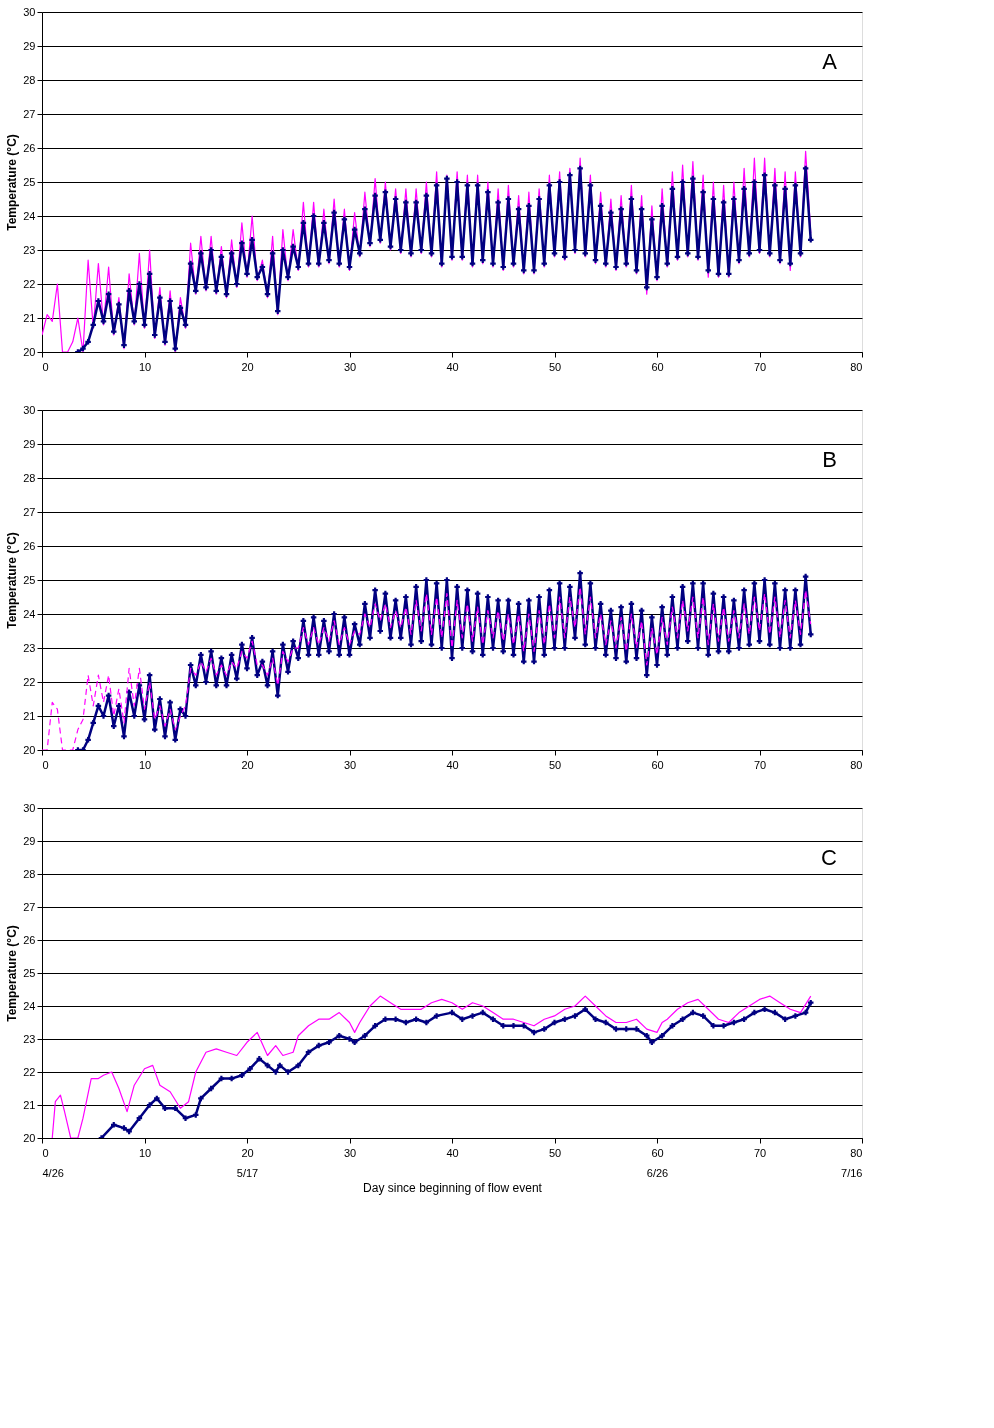 This screenshot has width=994, height=1428. Describe the element at coordinates (657, 1162) in the screenshot. I see `x-tick-label: 60 6/26` at that location.